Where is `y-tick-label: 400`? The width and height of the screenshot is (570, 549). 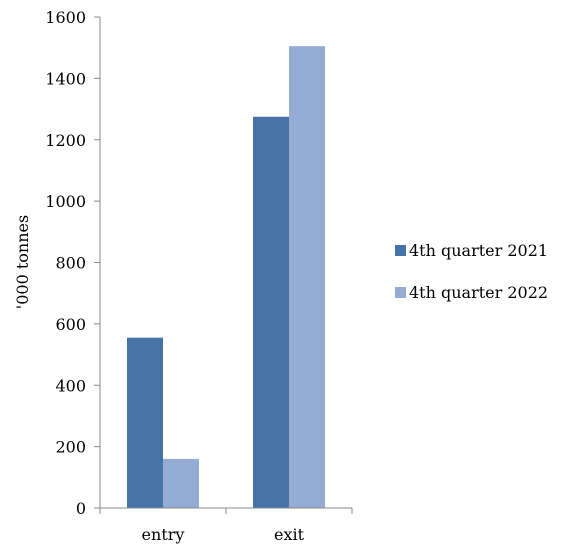
y-tick-label: 400 is located at coordinates (70, 385).